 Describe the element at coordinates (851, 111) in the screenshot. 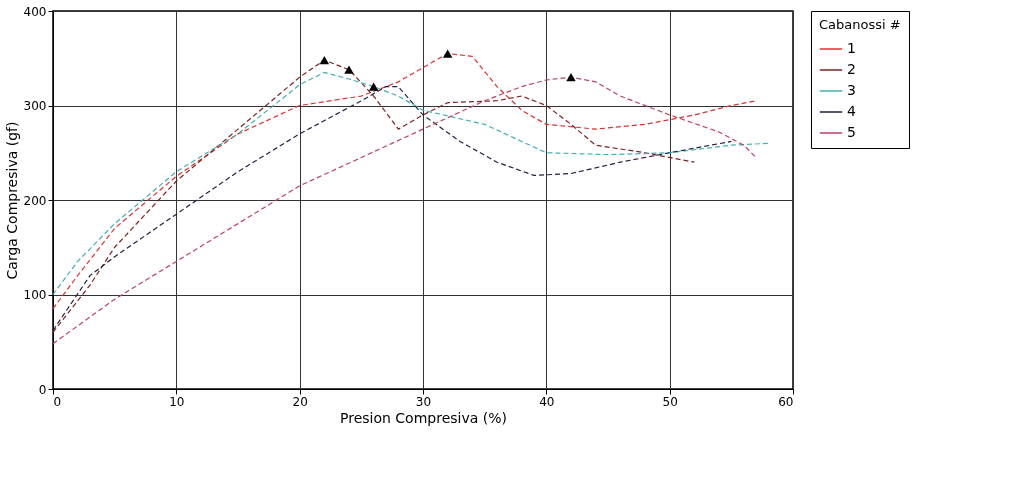

I see `legend-label: 4` at that location.